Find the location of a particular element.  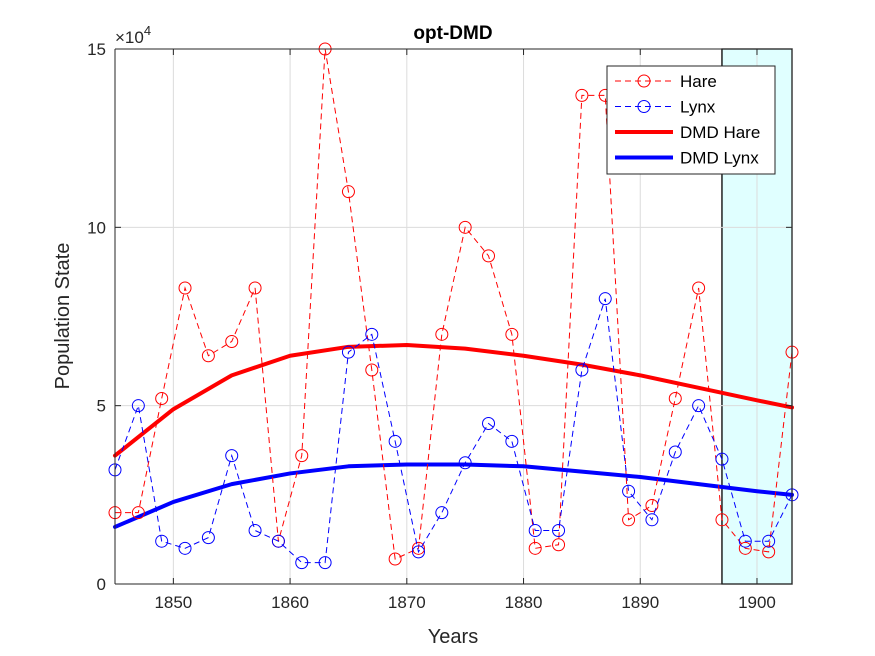

y-exponent-power: 4 is located at coordinates (147, 30).